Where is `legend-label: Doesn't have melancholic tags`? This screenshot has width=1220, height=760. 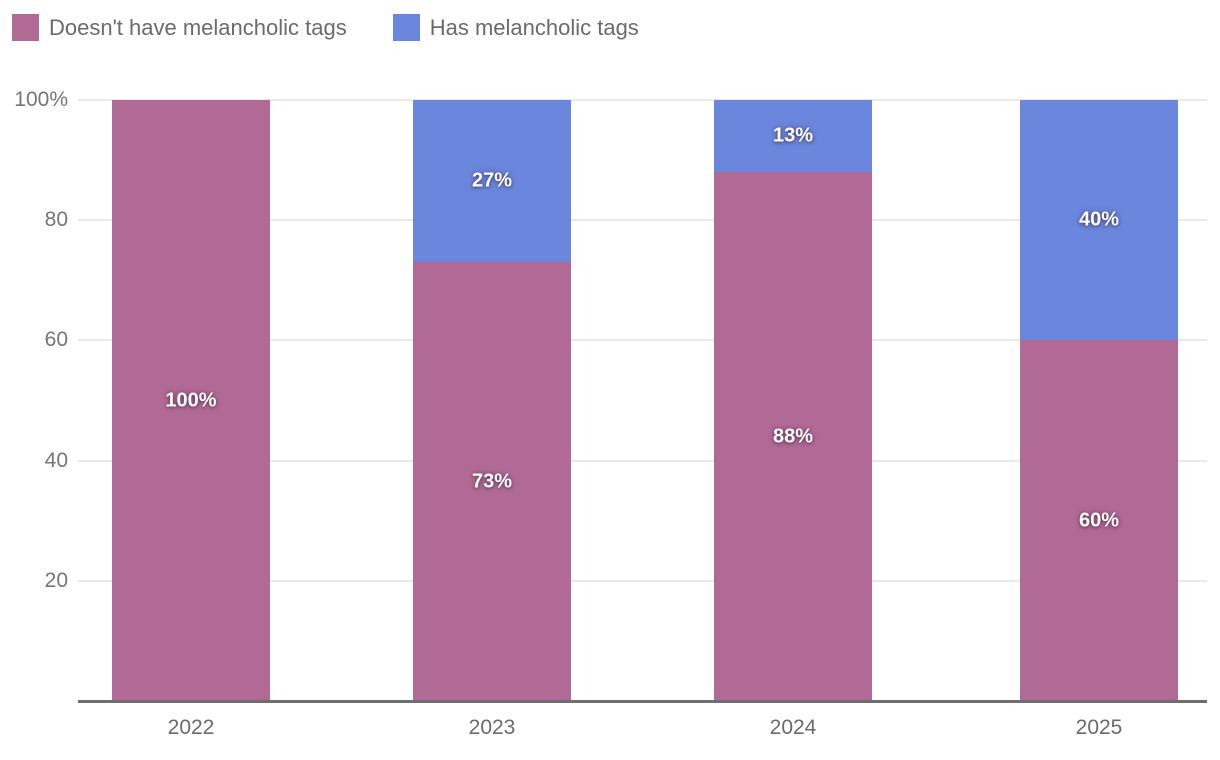 legend-label: Doesn't have melancholic tags is located at coordinates (198, 27).